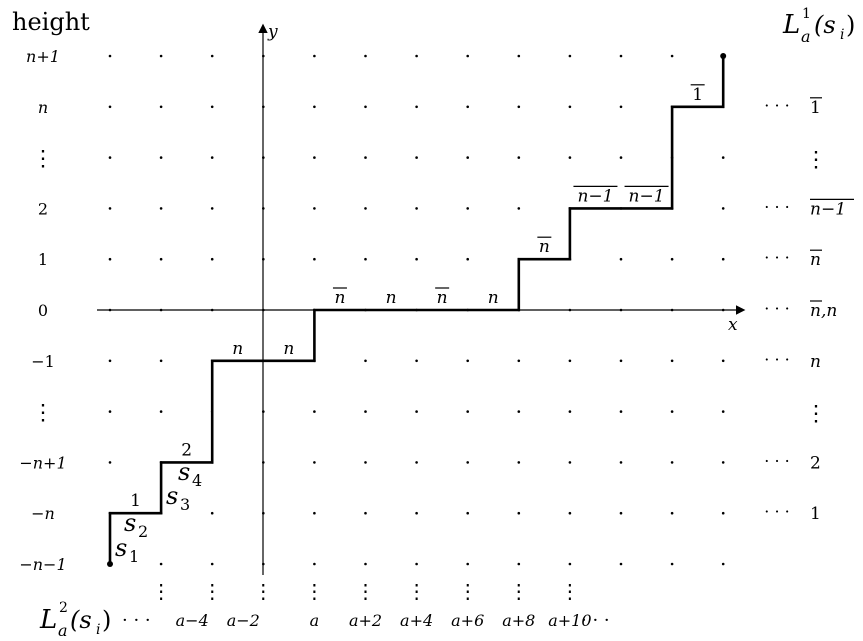 The height and width of the screenshot is (641, 863). Describe the element at coordinates (243, 620) in the screenshot. I see `bottom-label: a−2` at that location.